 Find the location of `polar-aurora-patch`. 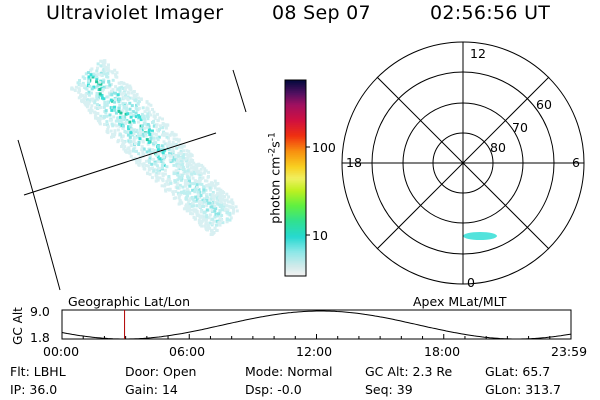

polar-aurora-patch is located at coordinates (480, 236).